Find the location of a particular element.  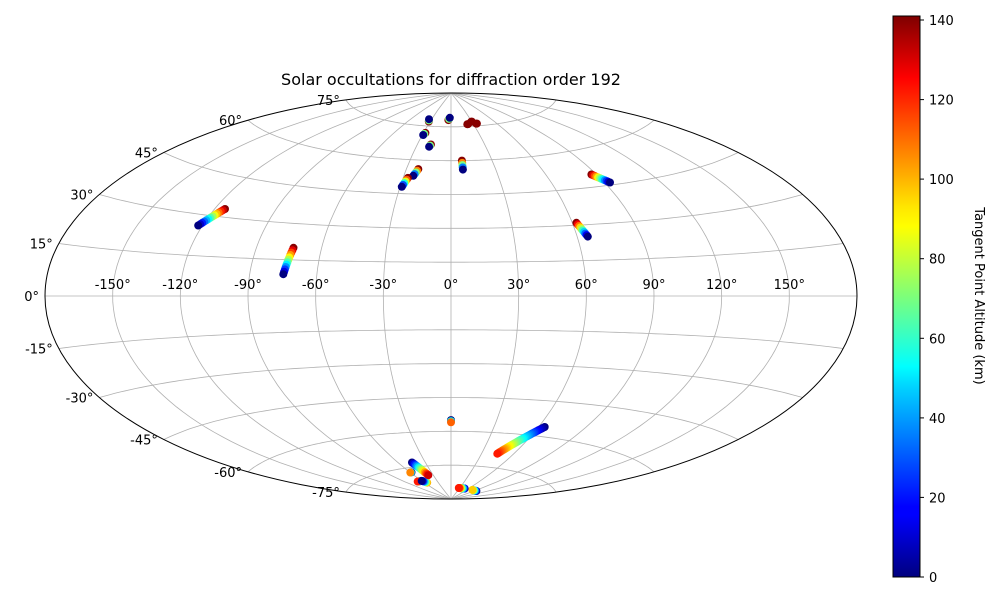

lon-tick-label: 90° is located at coordinates (653, 285).